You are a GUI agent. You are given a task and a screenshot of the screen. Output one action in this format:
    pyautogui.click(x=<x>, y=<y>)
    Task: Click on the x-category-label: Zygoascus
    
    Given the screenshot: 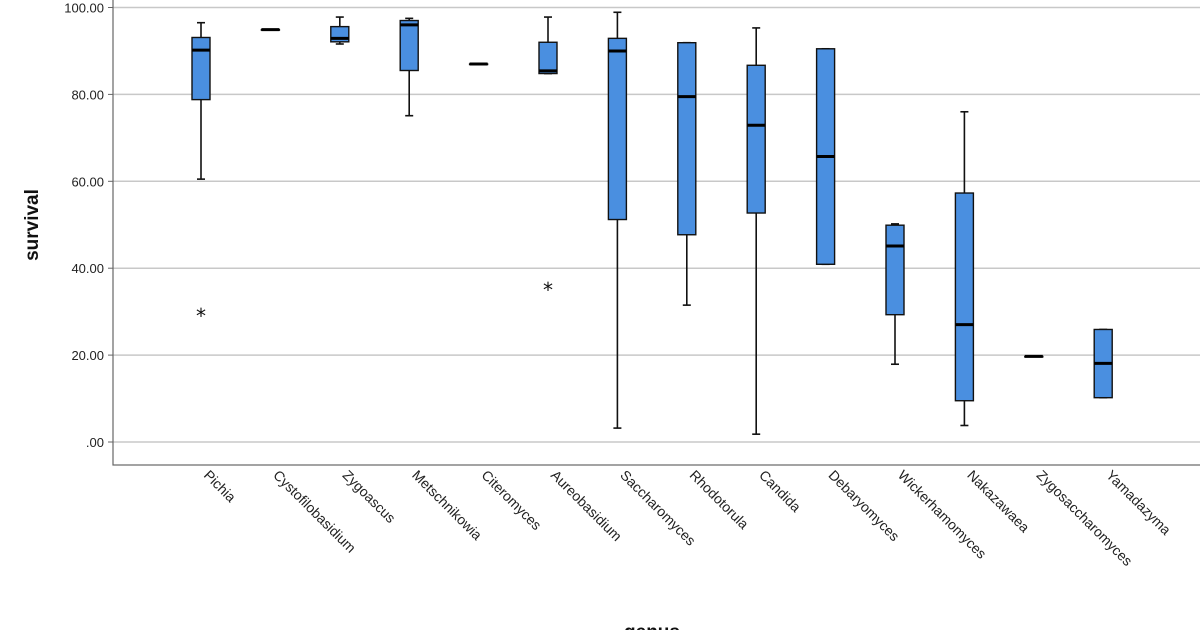 What is the action you would take?
    pyautogui.click(x=369, y=496)
    